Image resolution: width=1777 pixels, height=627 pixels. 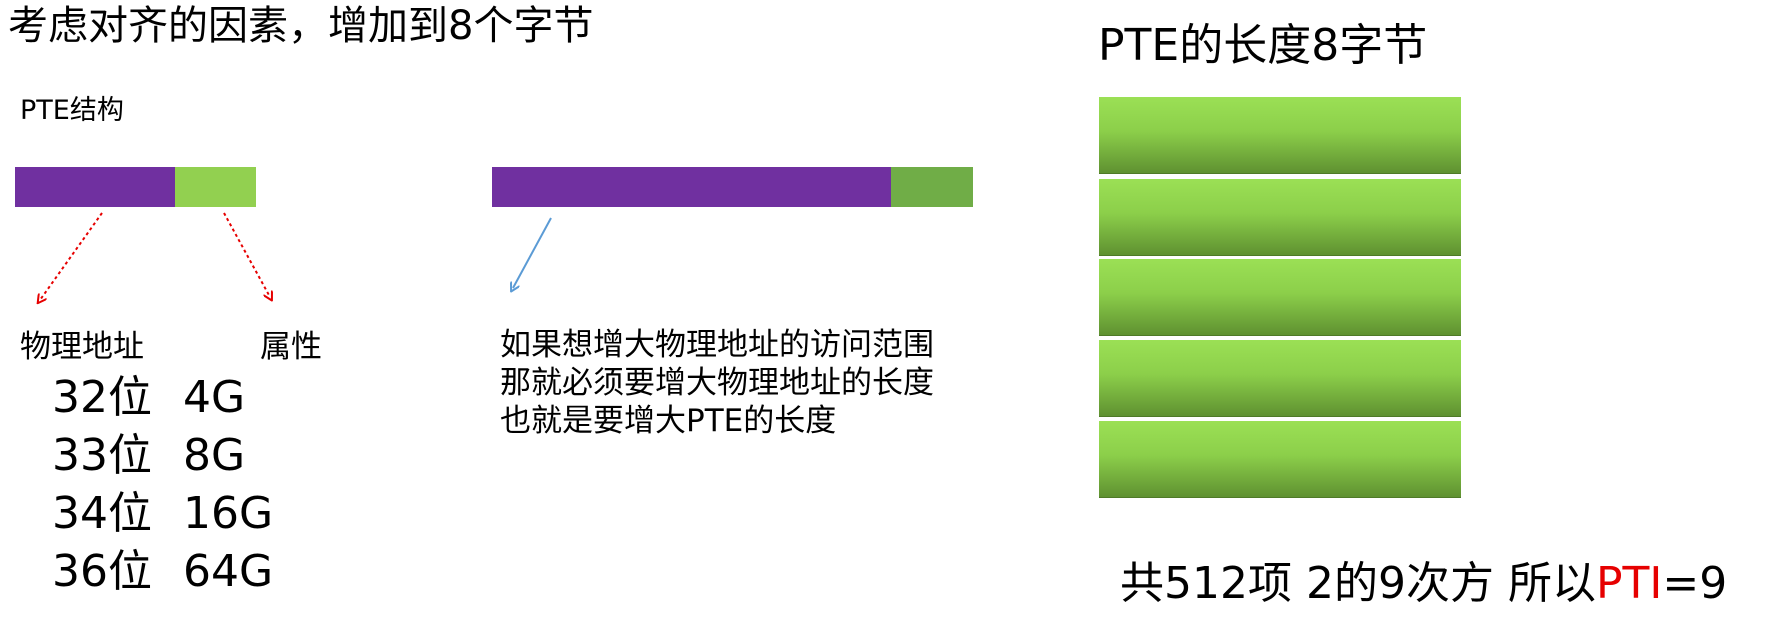 What do you see at coordinates (228, 513) in the screenshot?
I see `address-space-size: 16G` at bounding box center [228, 513].